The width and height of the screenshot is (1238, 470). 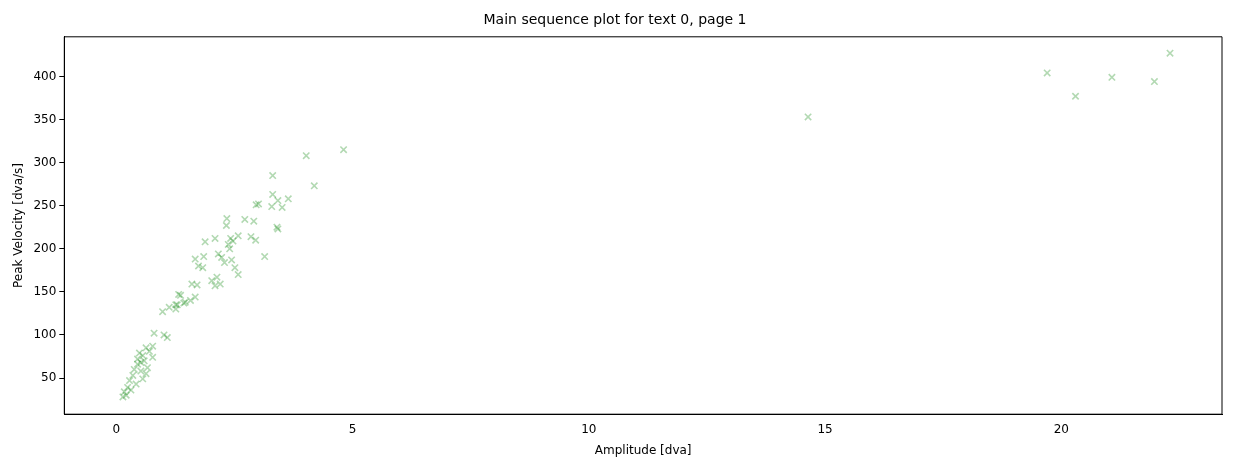 What do you see at coordinates (45, 204) in the screenshot?
I see `y-tick-label: 250` at bounding box center [45, 204].